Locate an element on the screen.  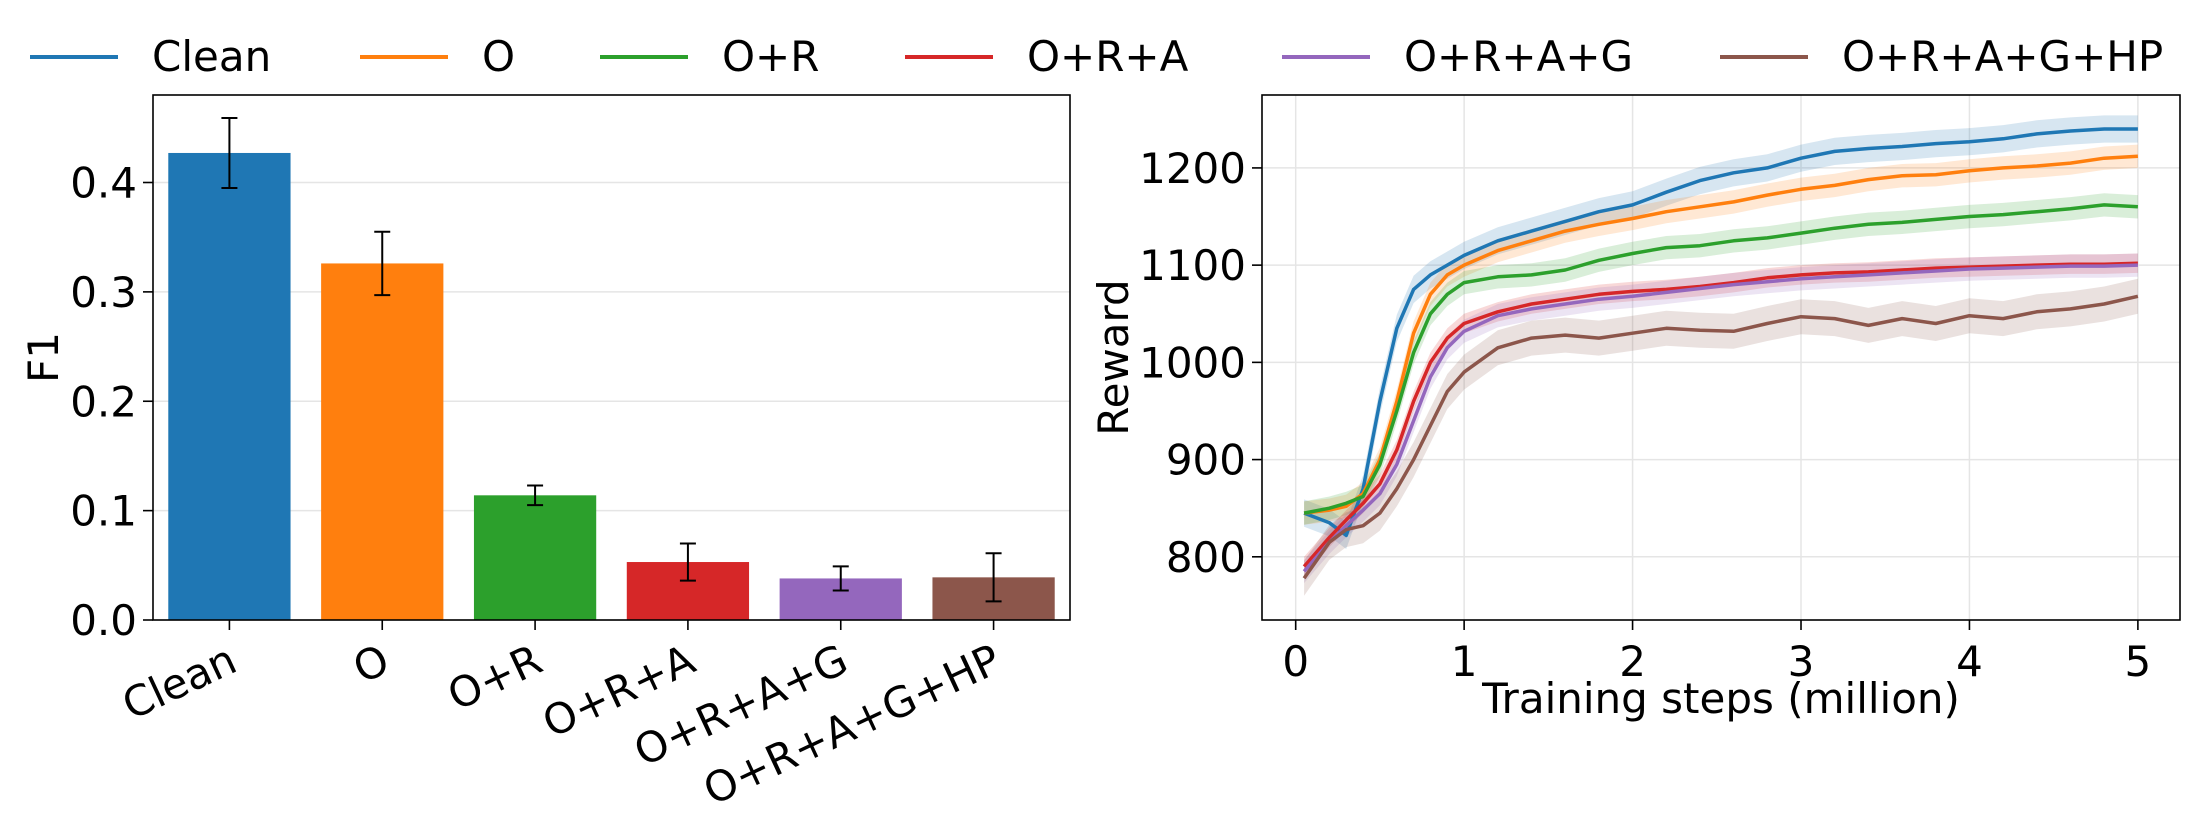
line-ytick-label-3: 1100 is located at coordinates (1192, 265).